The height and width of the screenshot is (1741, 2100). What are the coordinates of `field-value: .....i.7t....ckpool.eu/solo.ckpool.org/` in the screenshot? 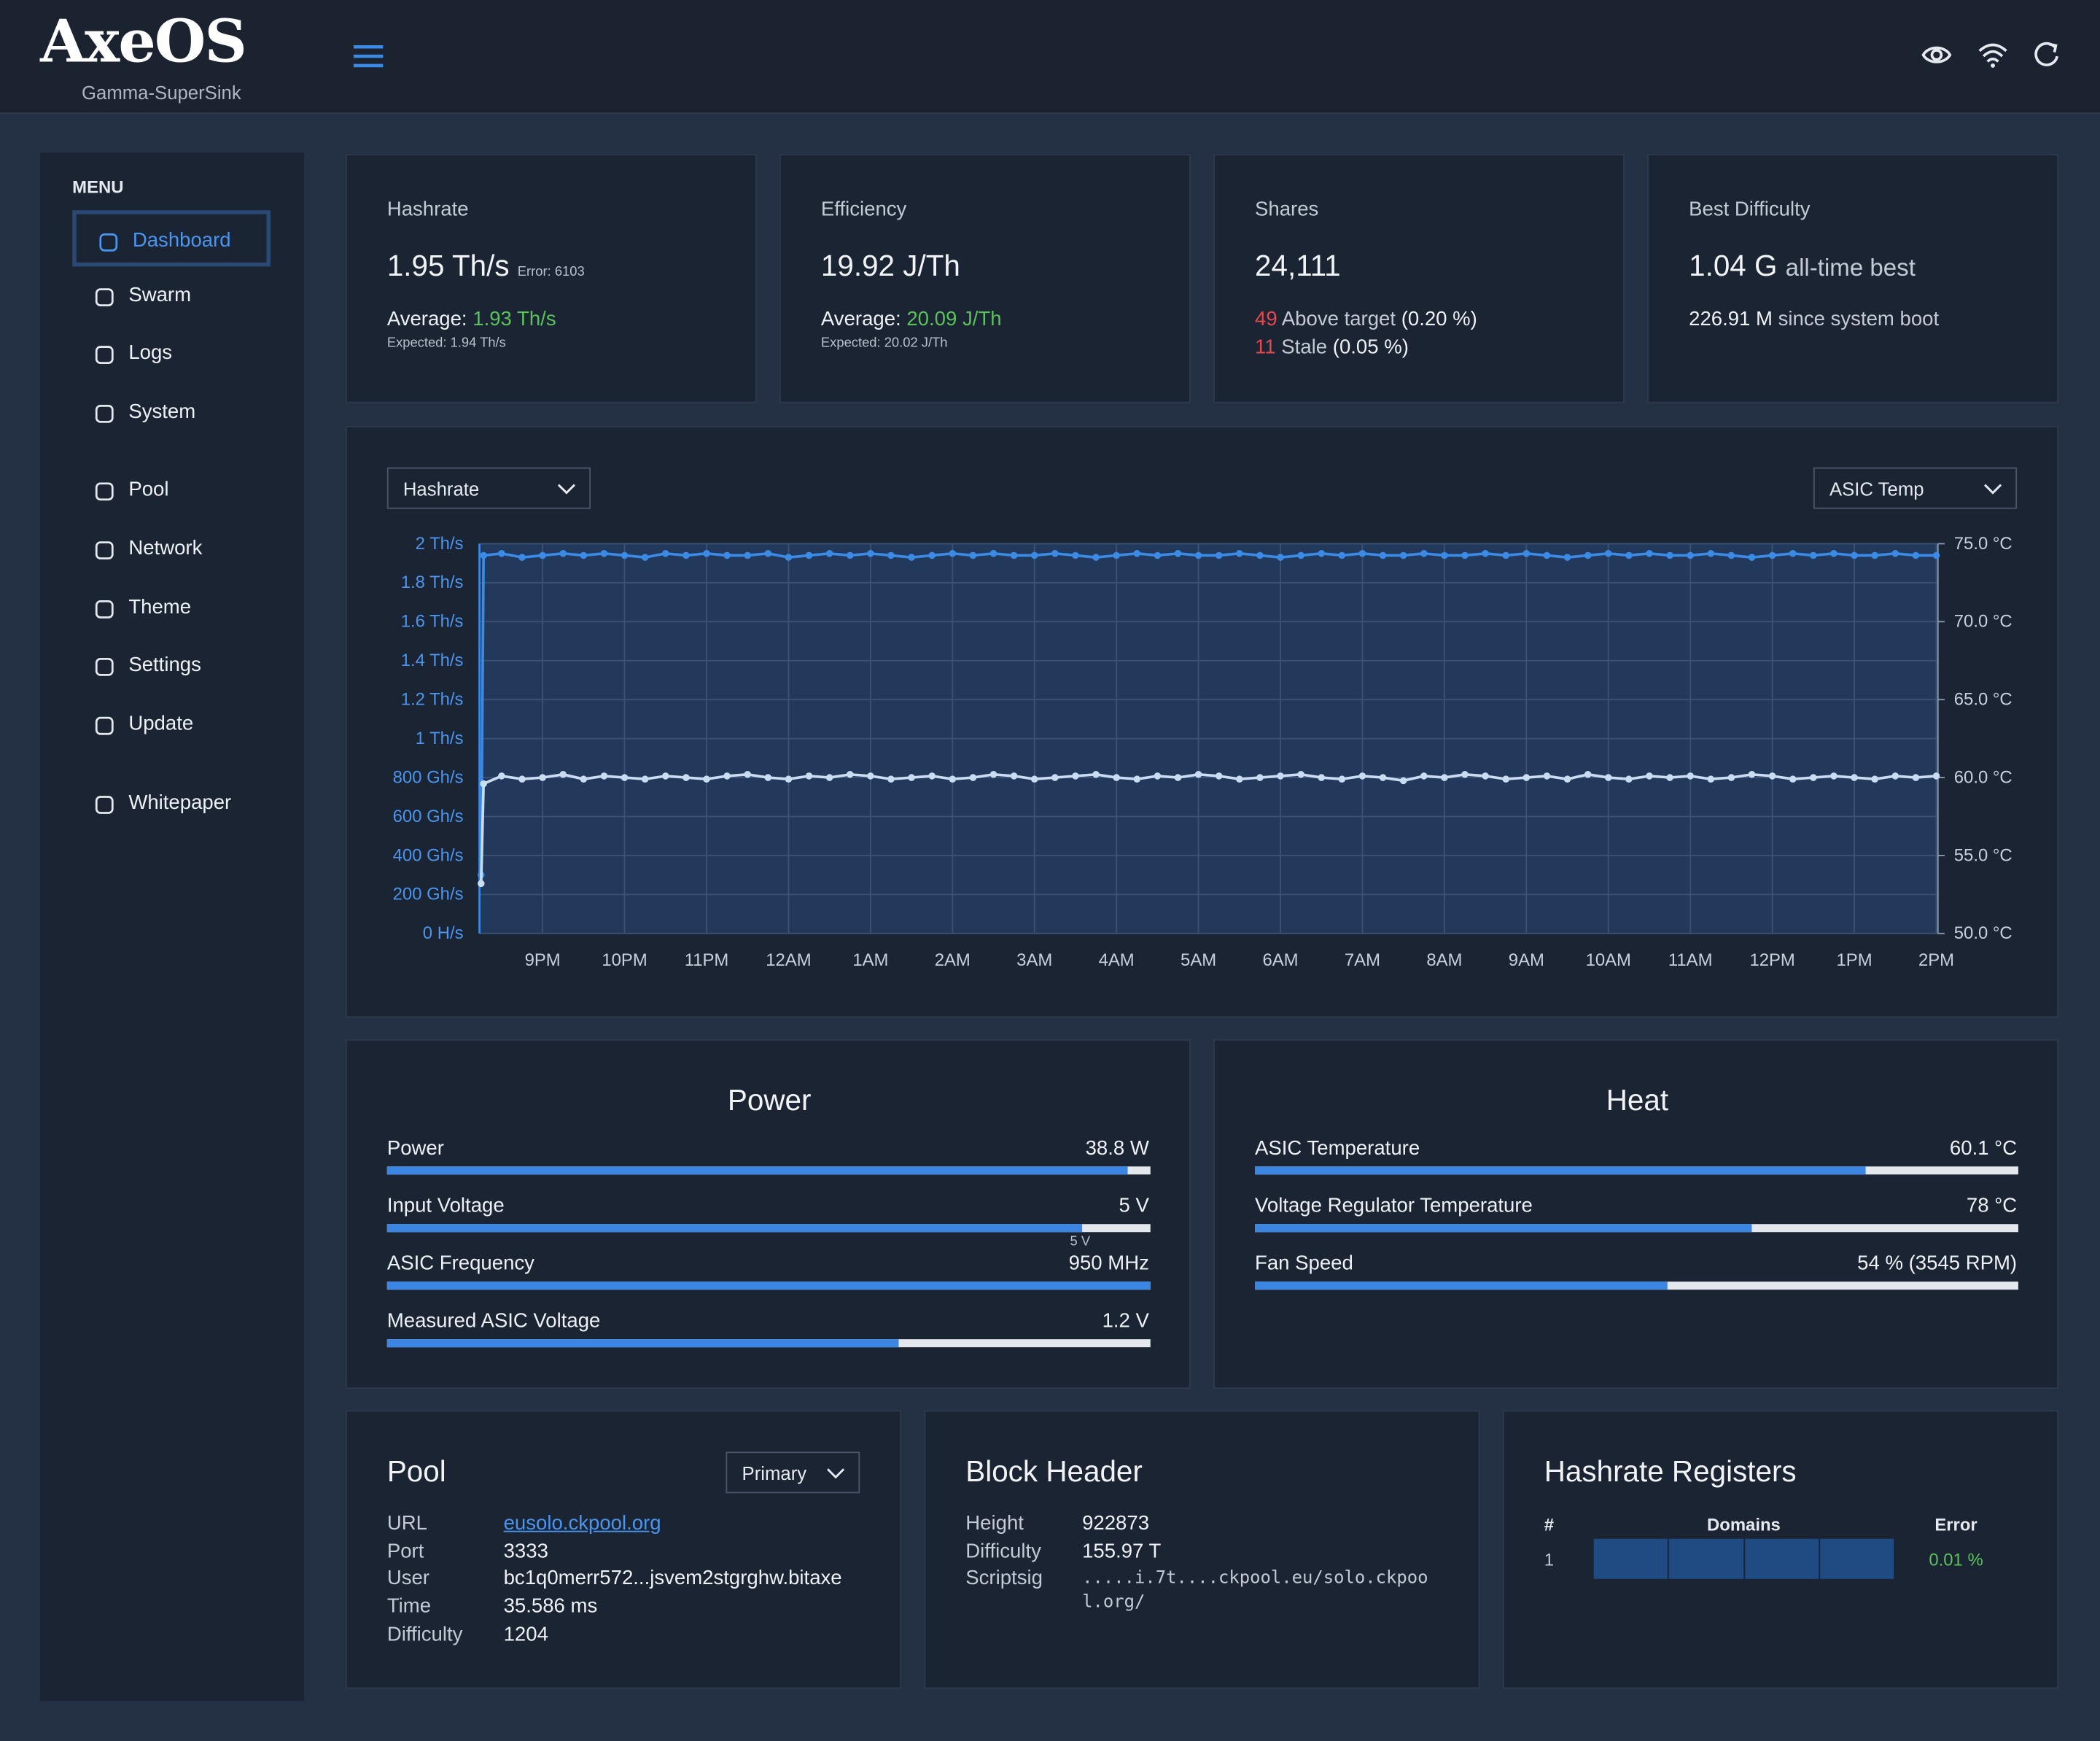 It's located at (1255, 1590).